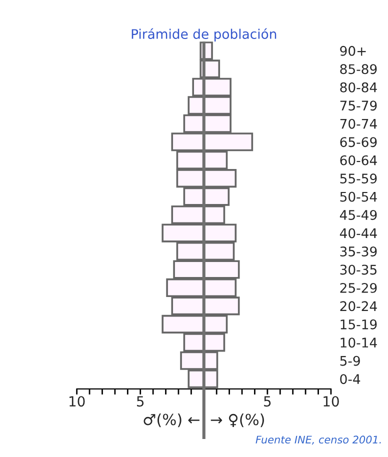  Describe the element at coordinates (358, 197) in the screenshot. I see `y-tick-label: 50-54` at that location.